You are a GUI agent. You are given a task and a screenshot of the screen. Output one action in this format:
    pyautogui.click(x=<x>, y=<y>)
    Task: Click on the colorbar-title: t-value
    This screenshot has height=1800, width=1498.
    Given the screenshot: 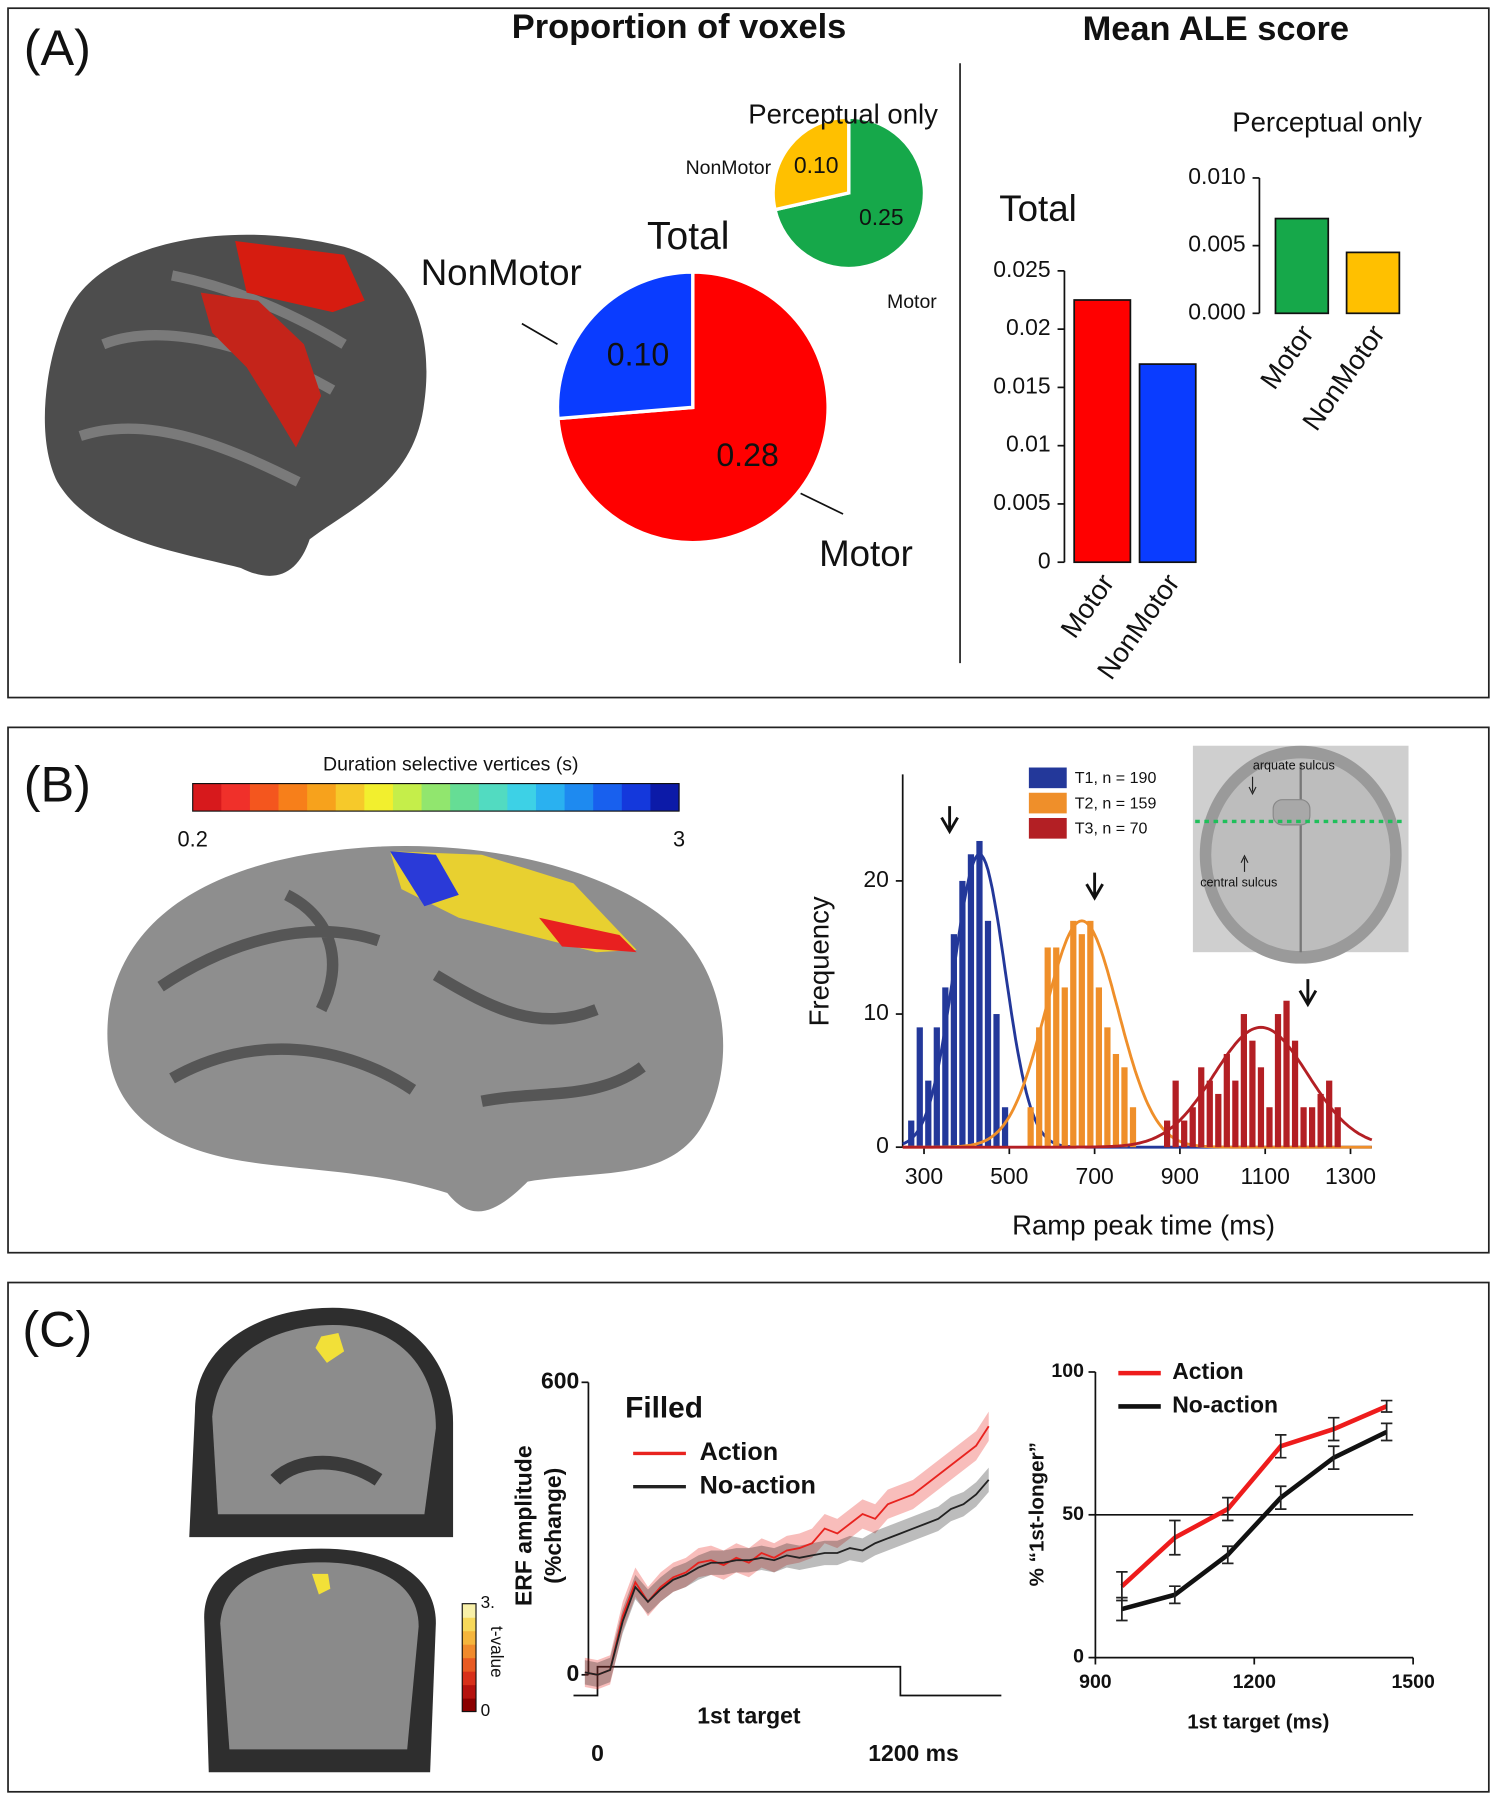 What is the action you would take?
    pyautogui.click(x=497, y=1652)
    